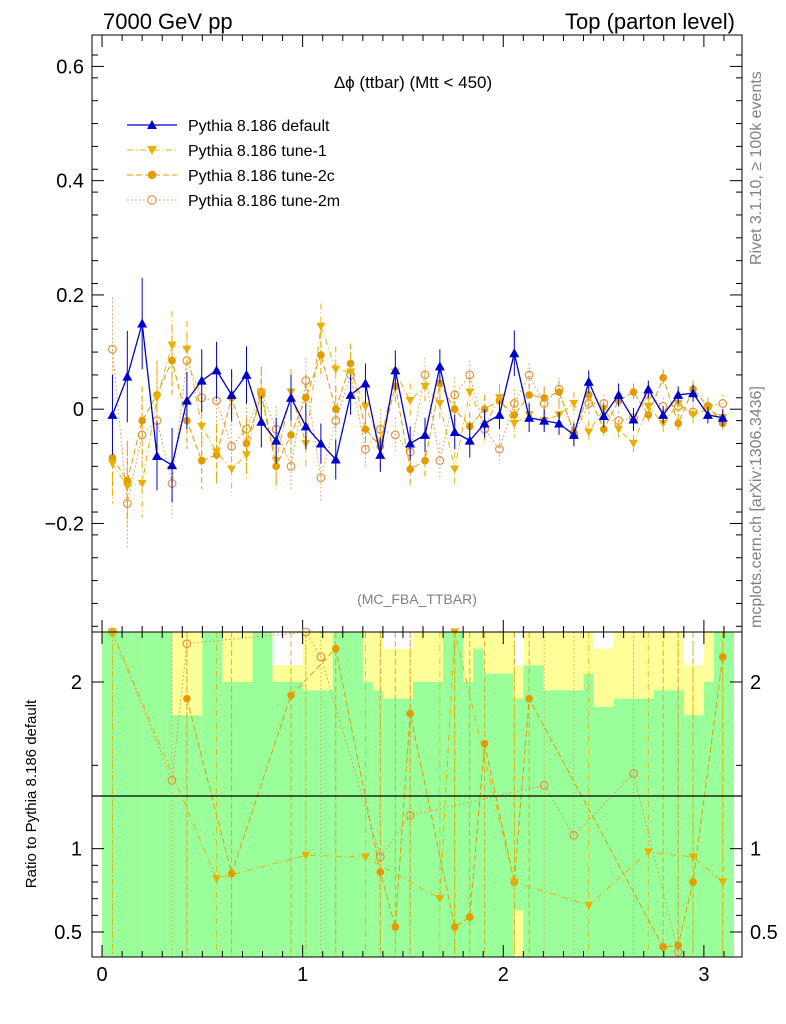  Describe the element at coordinates (650, 21) in the screenshot. I see `header-right: Top (parton level)` at that location.